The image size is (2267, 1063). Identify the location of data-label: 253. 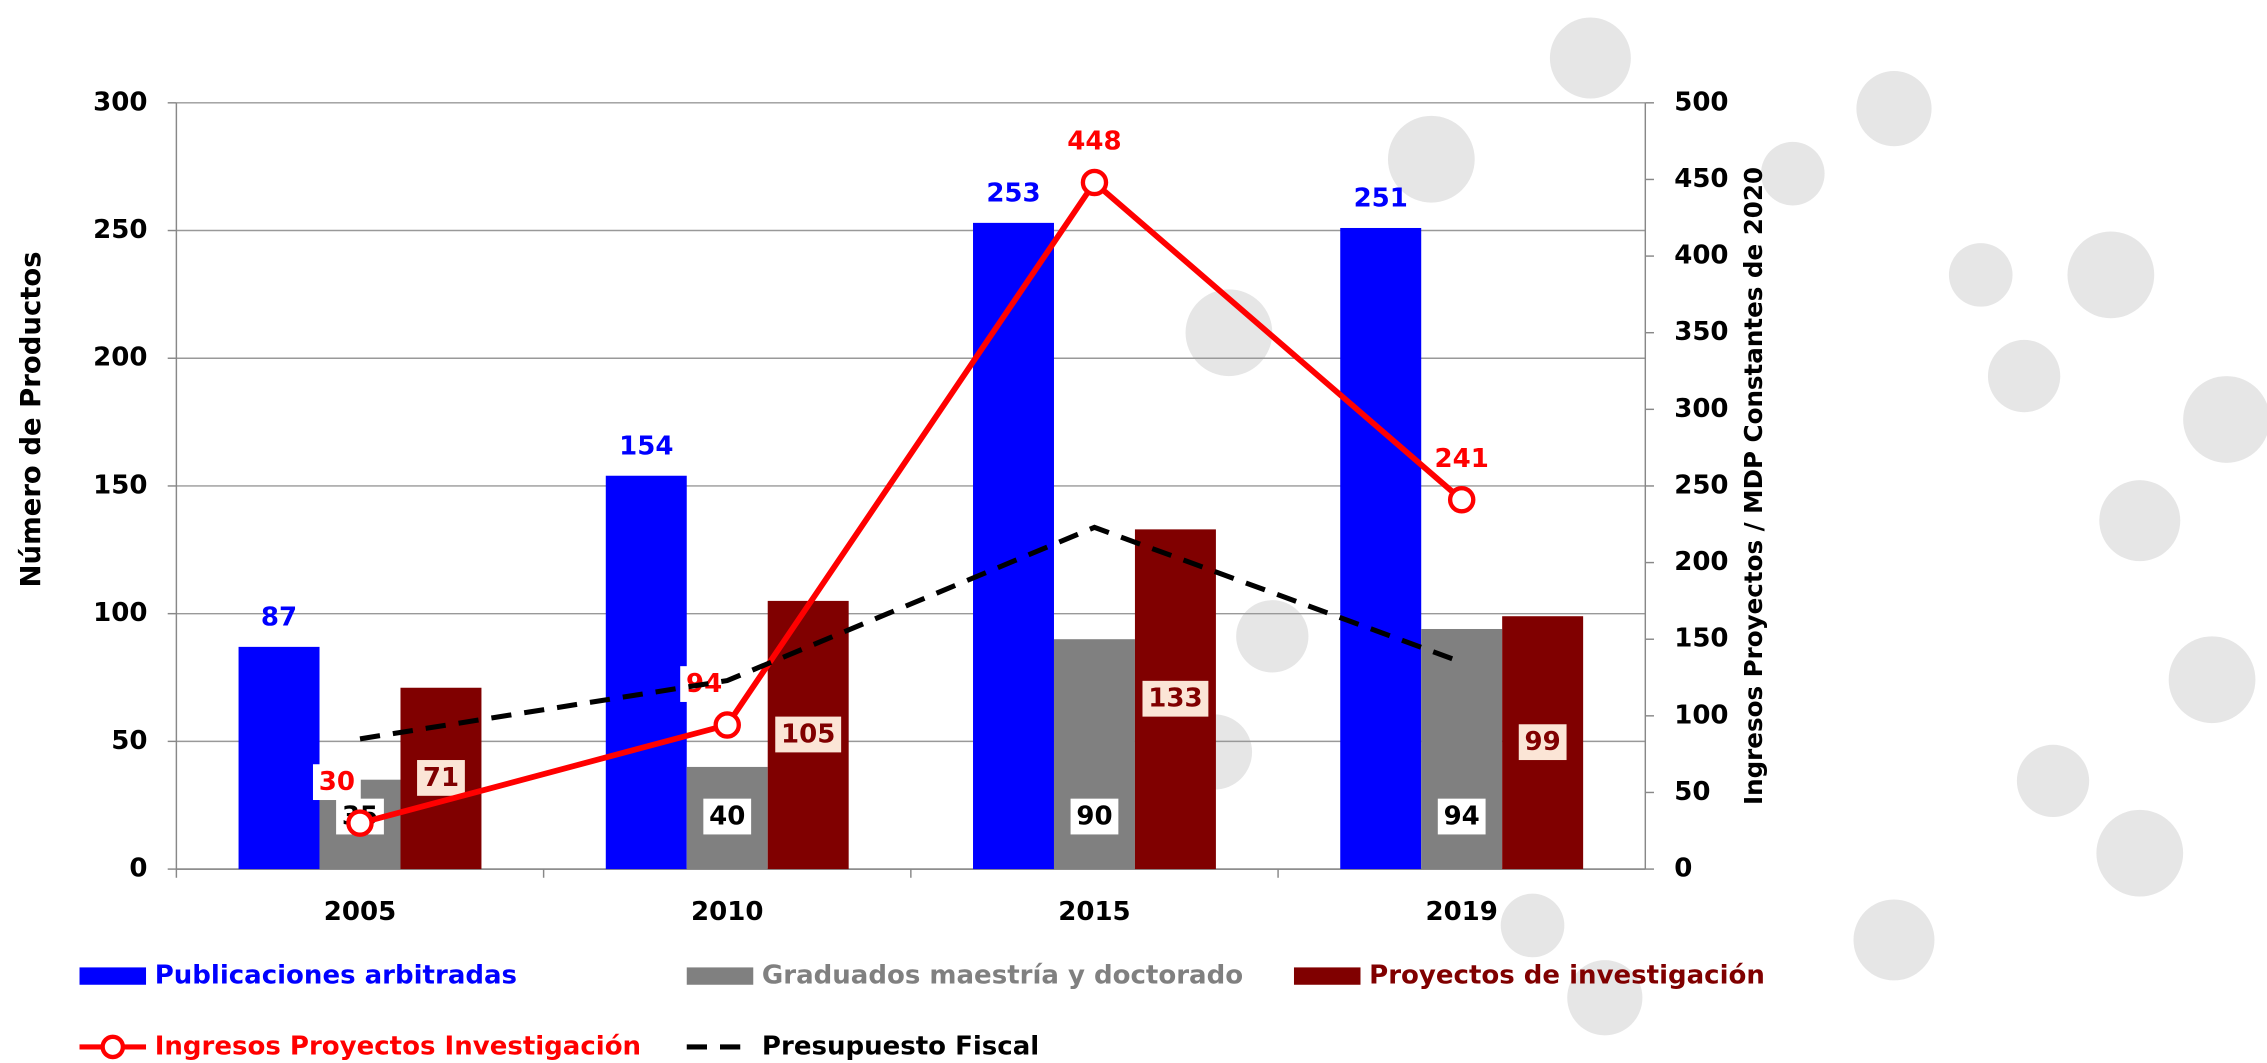
(1013, 193).